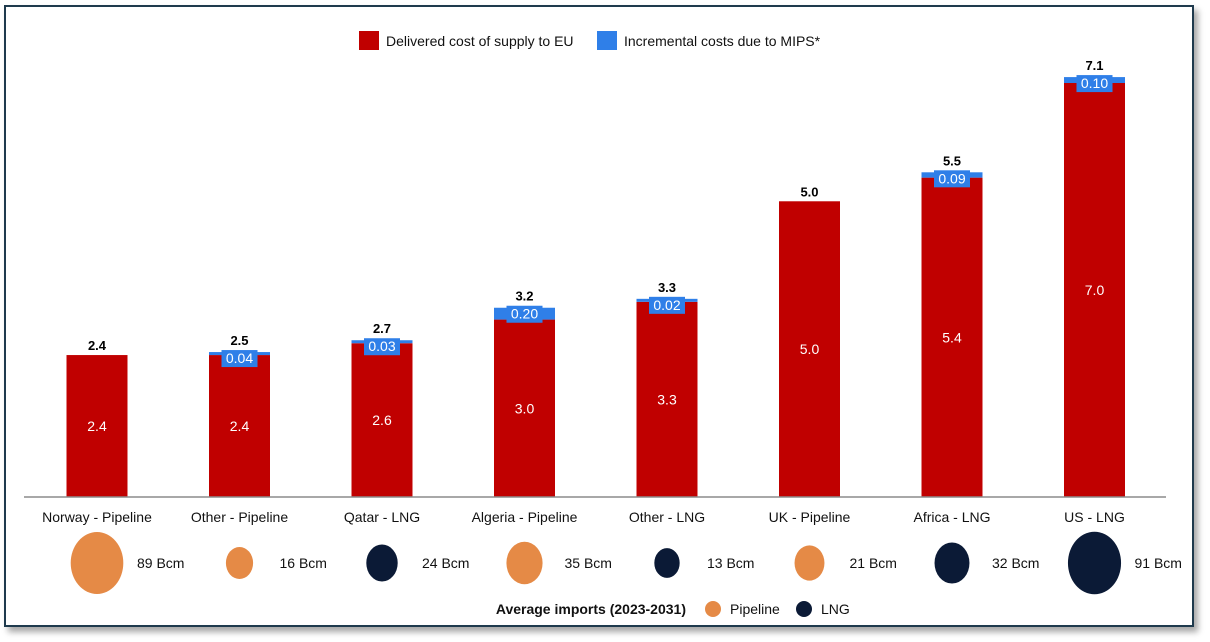 The width and height of the screenshot is (1210, 642). I want to click on bar-value-label: 3.0, so click(525, 408).